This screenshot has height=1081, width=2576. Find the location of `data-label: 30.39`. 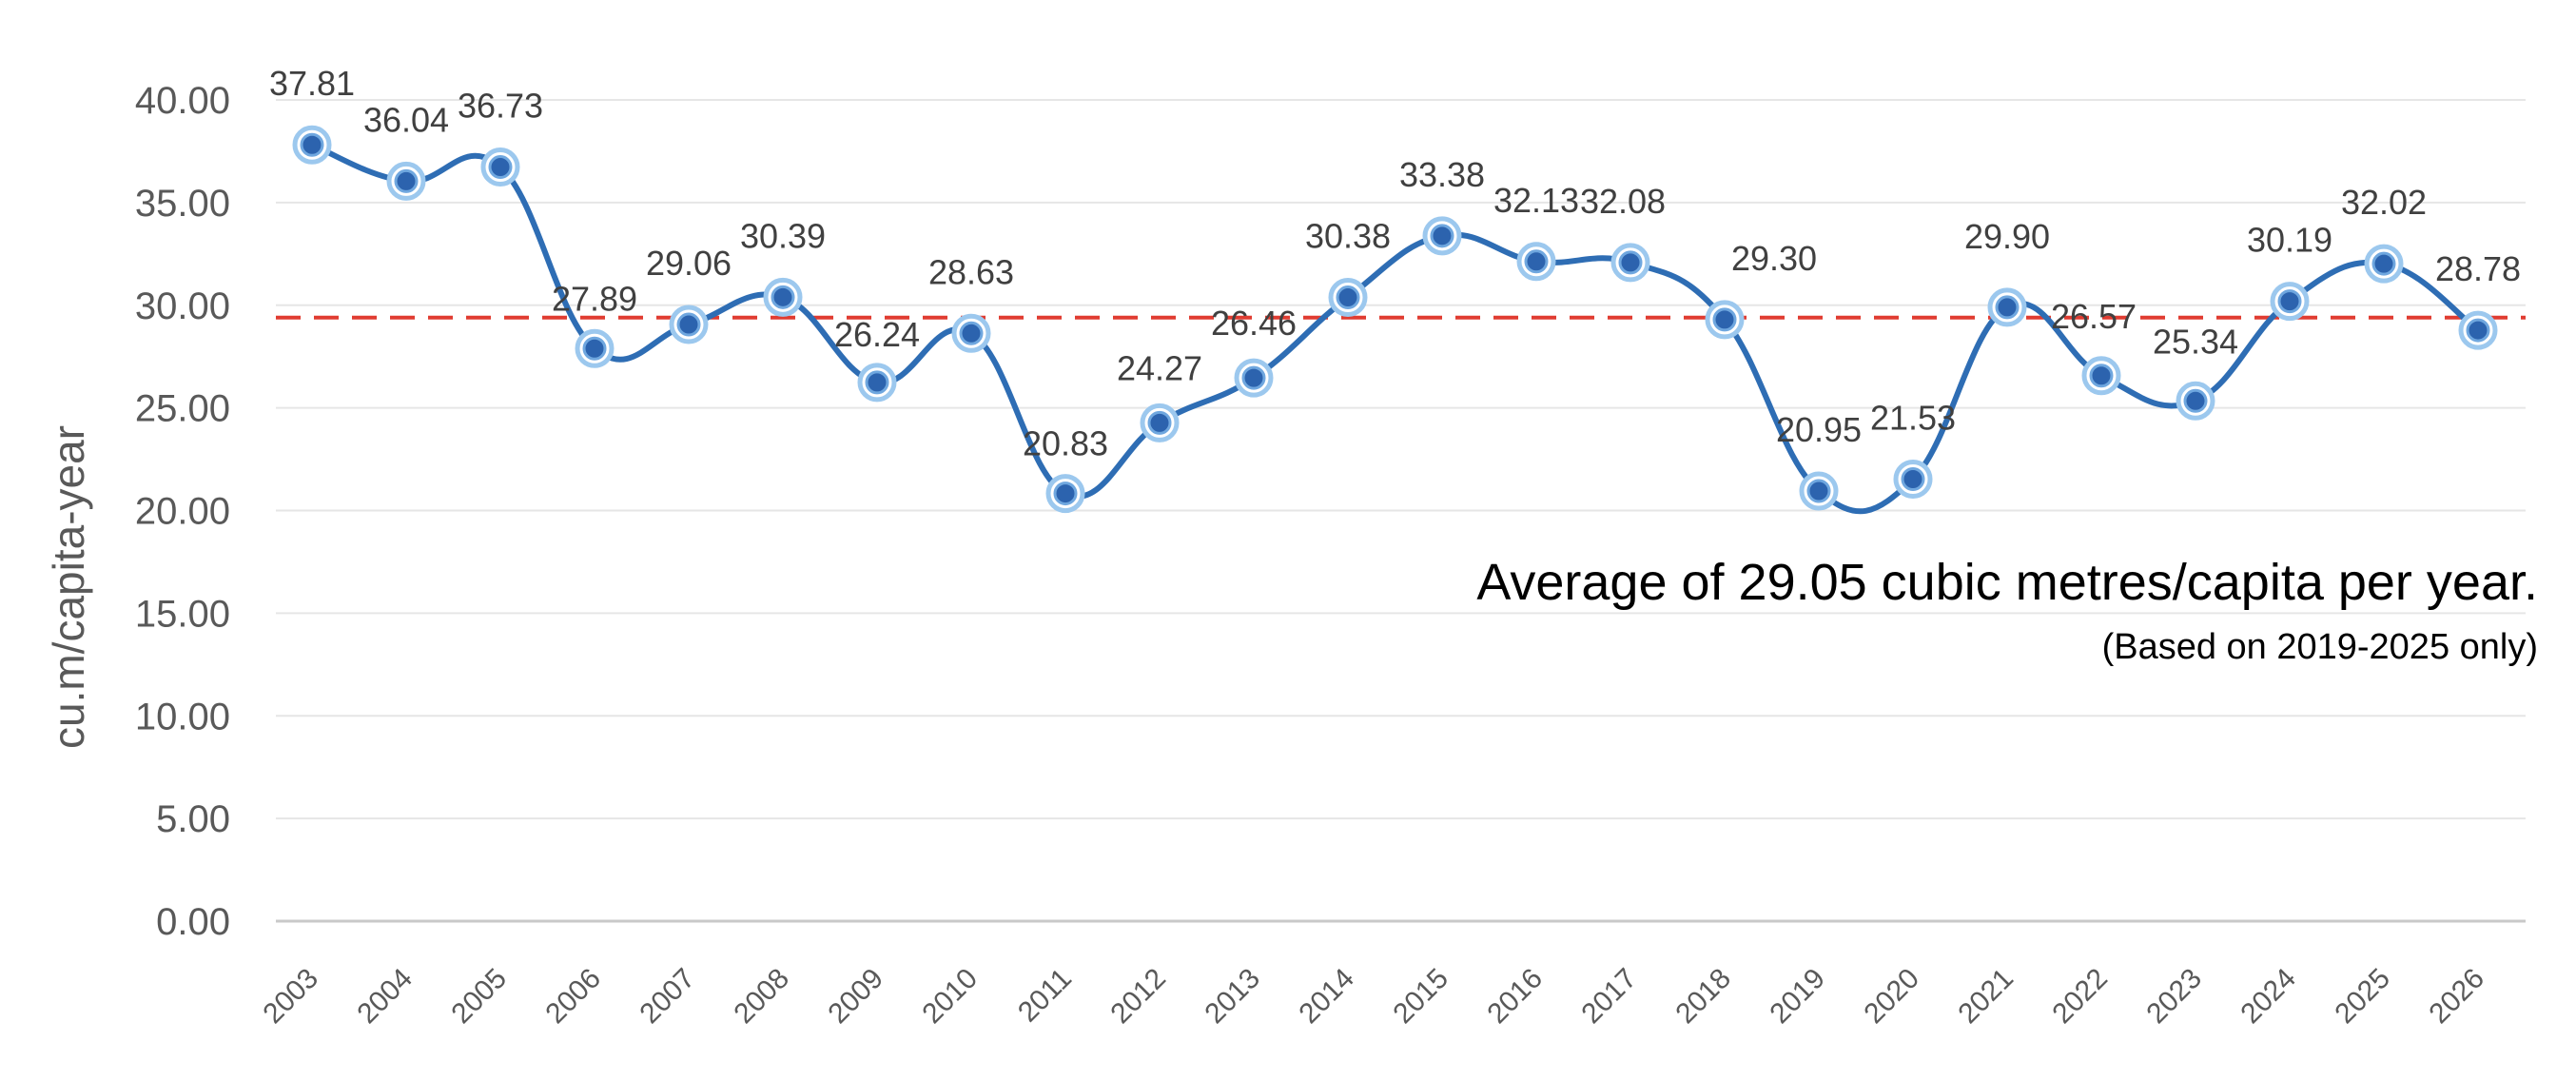

data-label: 30.39 is located at coordinates (783, 235).